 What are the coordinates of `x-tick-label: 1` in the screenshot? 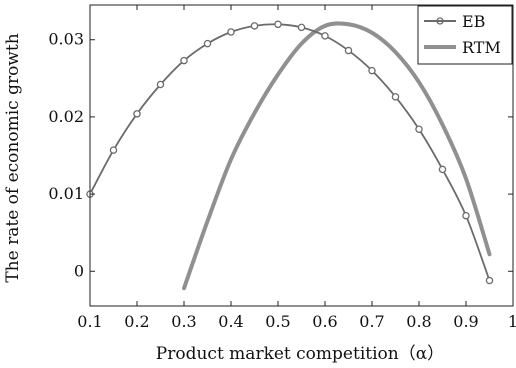 It's located at (512, 321).